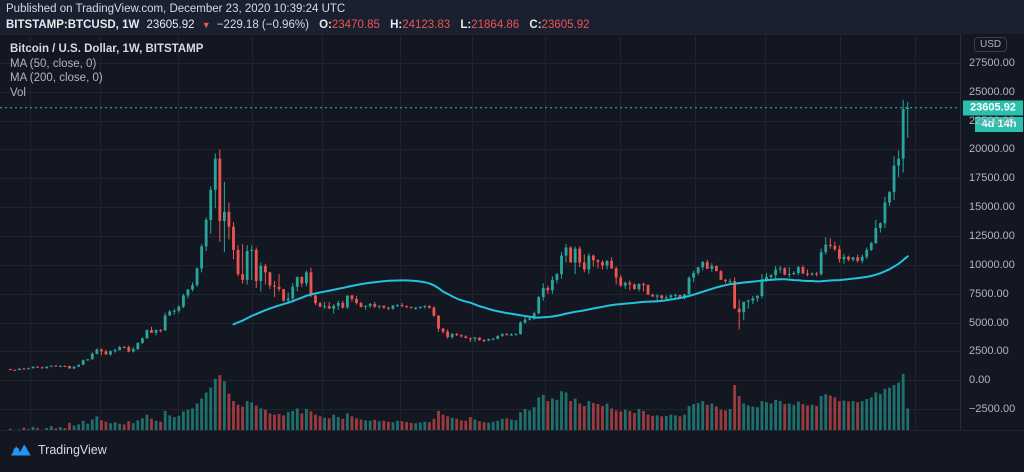  I want to click on symbol-label: BITSTAMP:BTCUSD,, so click(62, 25).